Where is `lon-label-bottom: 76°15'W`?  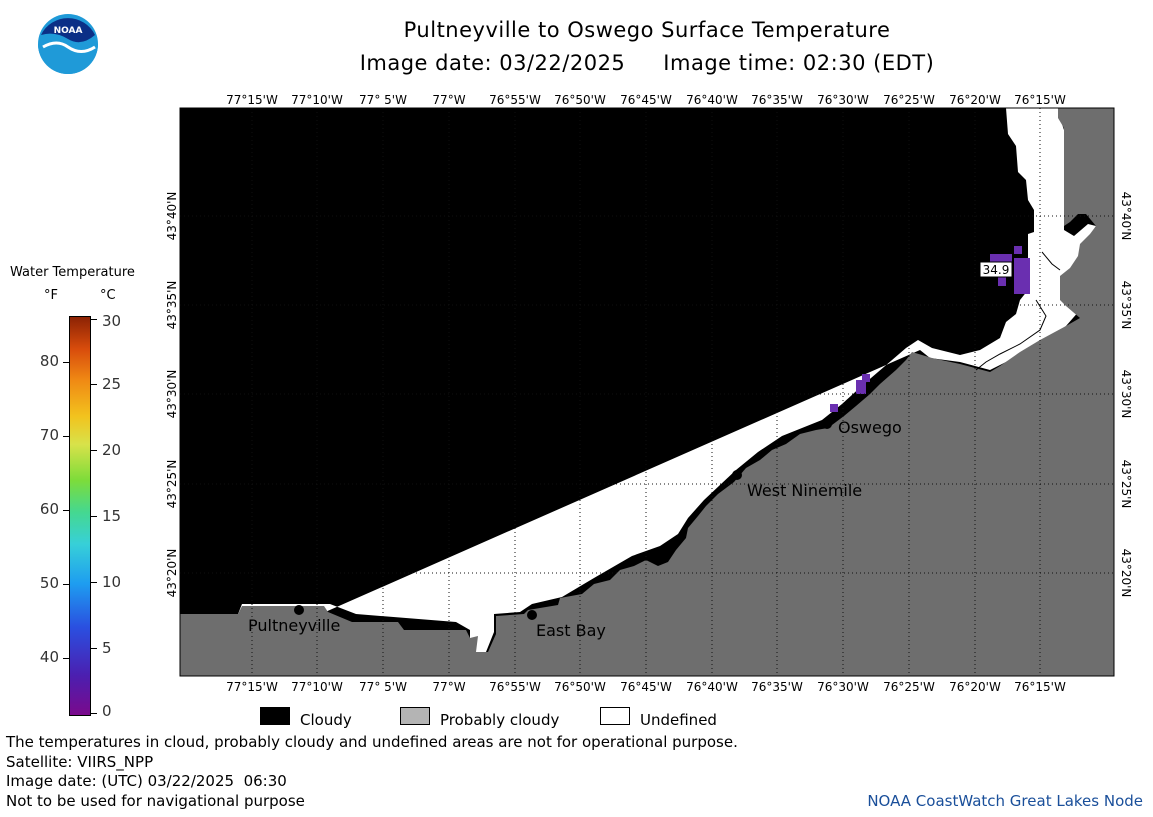
lon-label-bottom: 76°15'W is located at coordinates (1040, 687).